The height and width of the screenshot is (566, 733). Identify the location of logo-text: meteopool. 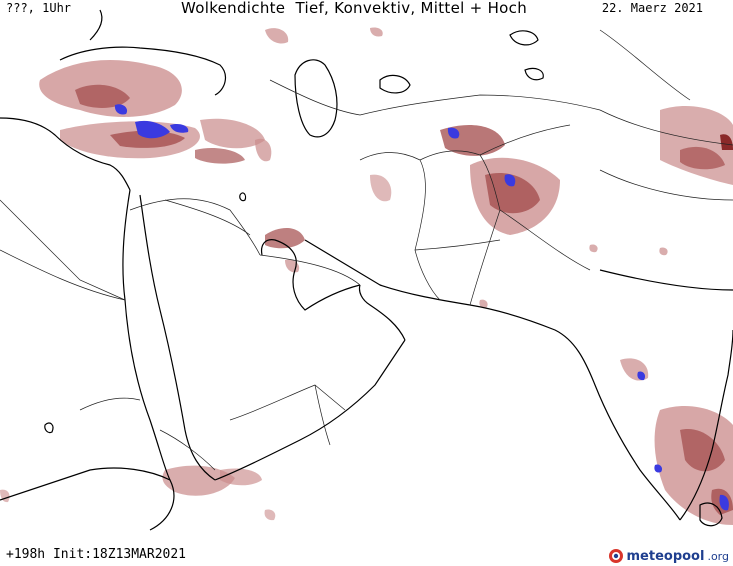
(665, 556).